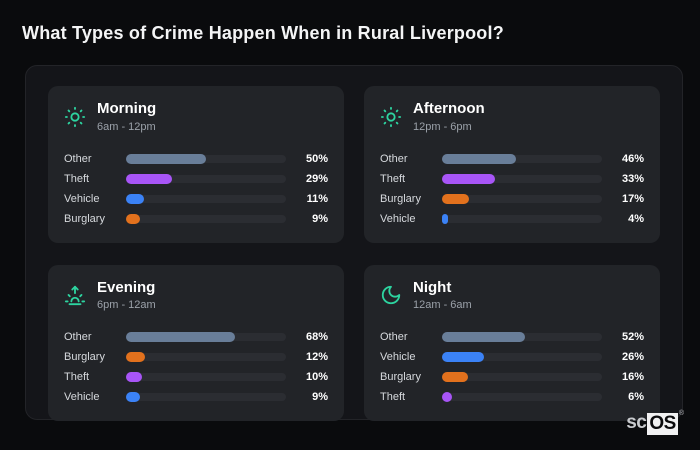 The height and width of the screenshot is (450, 700). I want to click on crime-bar-row: Burglary 17%, so click(512, 199).